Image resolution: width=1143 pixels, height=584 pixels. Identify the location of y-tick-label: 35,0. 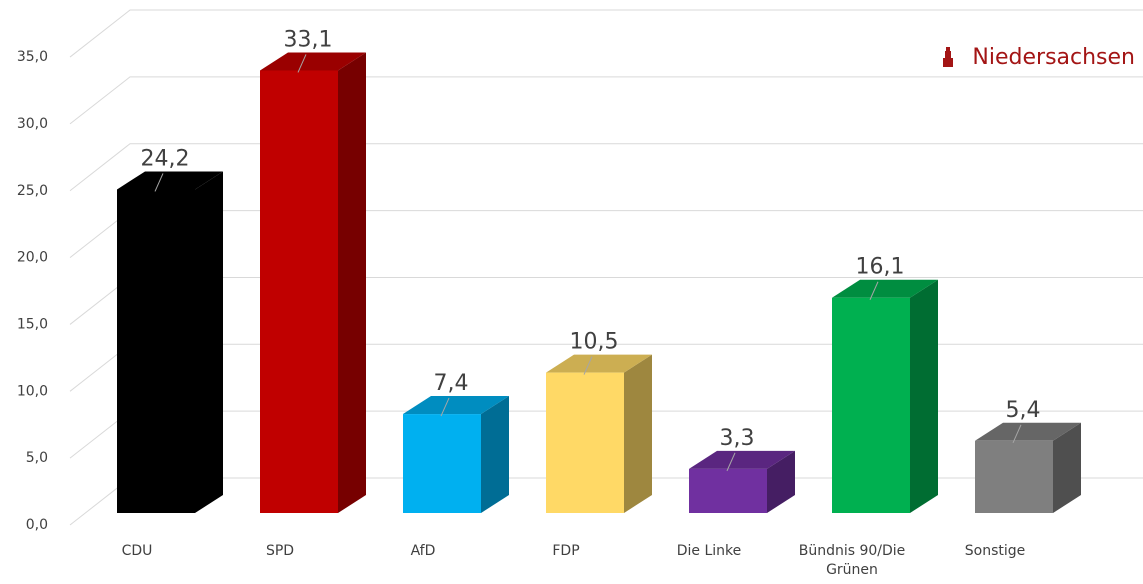
(32, 57).